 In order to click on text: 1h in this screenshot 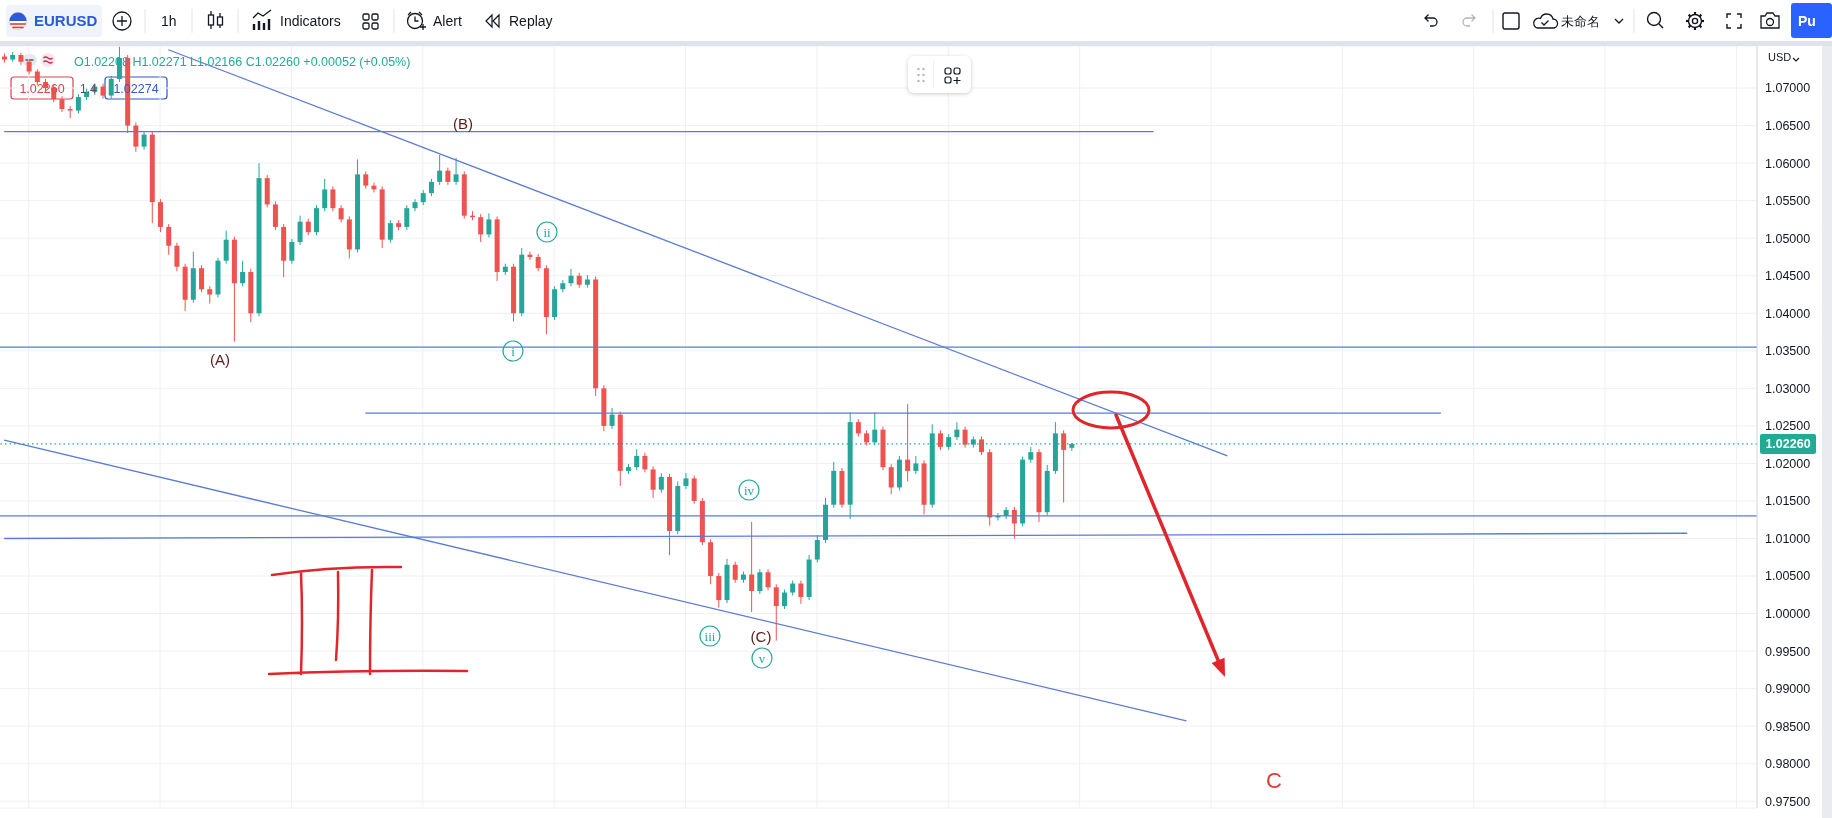, I will do `click(169, 21)`.